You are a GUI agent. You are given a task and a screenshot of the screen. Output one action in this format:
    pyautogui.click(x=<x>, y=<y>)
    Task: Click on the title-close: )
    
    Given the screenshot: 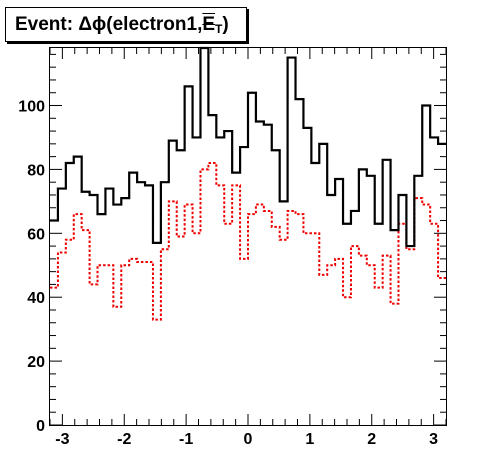 What is the action you would take?
    pyautogui.click(x=225, y=24)
    